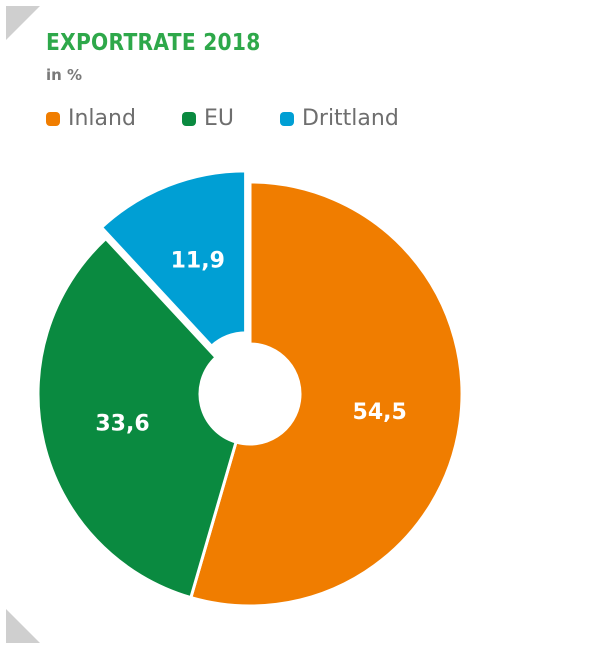  I want to click on legend-item-inland: Inland, so click(91, 118).